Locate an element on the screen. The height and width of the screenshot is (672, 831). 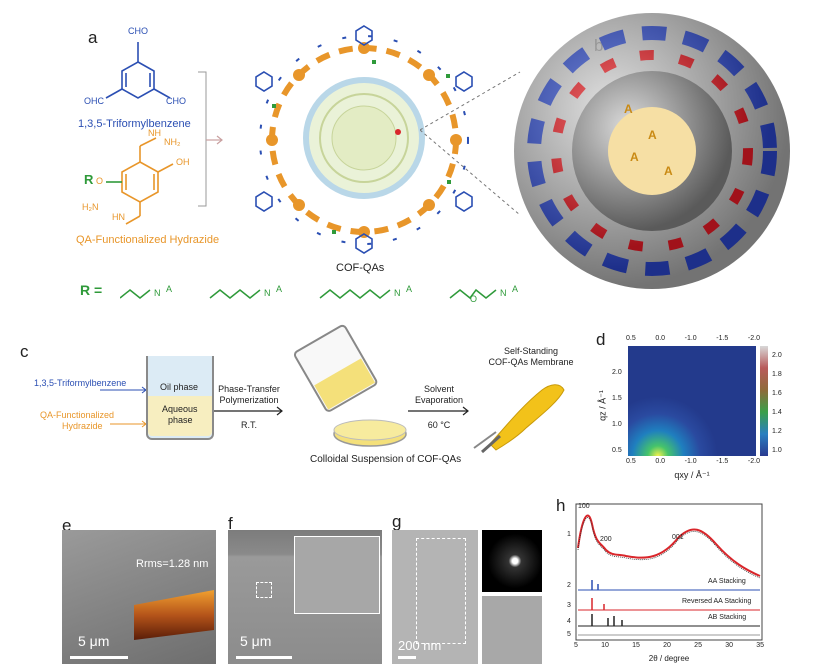
scalebar-e-label: 5 μm is located at coordinates (94, 641).